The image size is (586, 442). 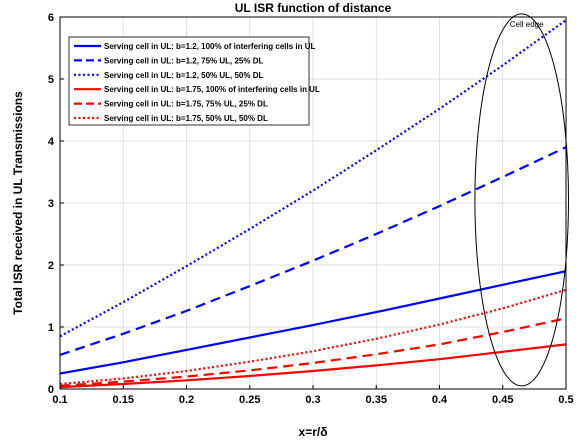 I want to click on cell-edge-label: Cell edge, so click(x=527, y=24).